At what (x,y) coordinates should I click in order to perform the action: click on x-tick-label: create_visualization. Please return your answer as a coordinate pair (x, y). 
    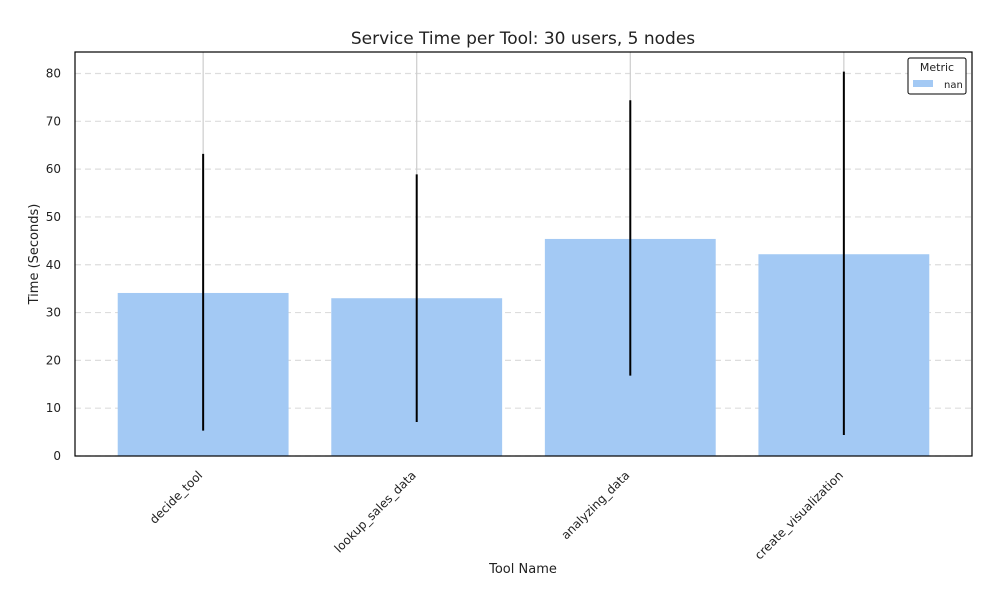
    Looking at the image, I should click on (799, 515).